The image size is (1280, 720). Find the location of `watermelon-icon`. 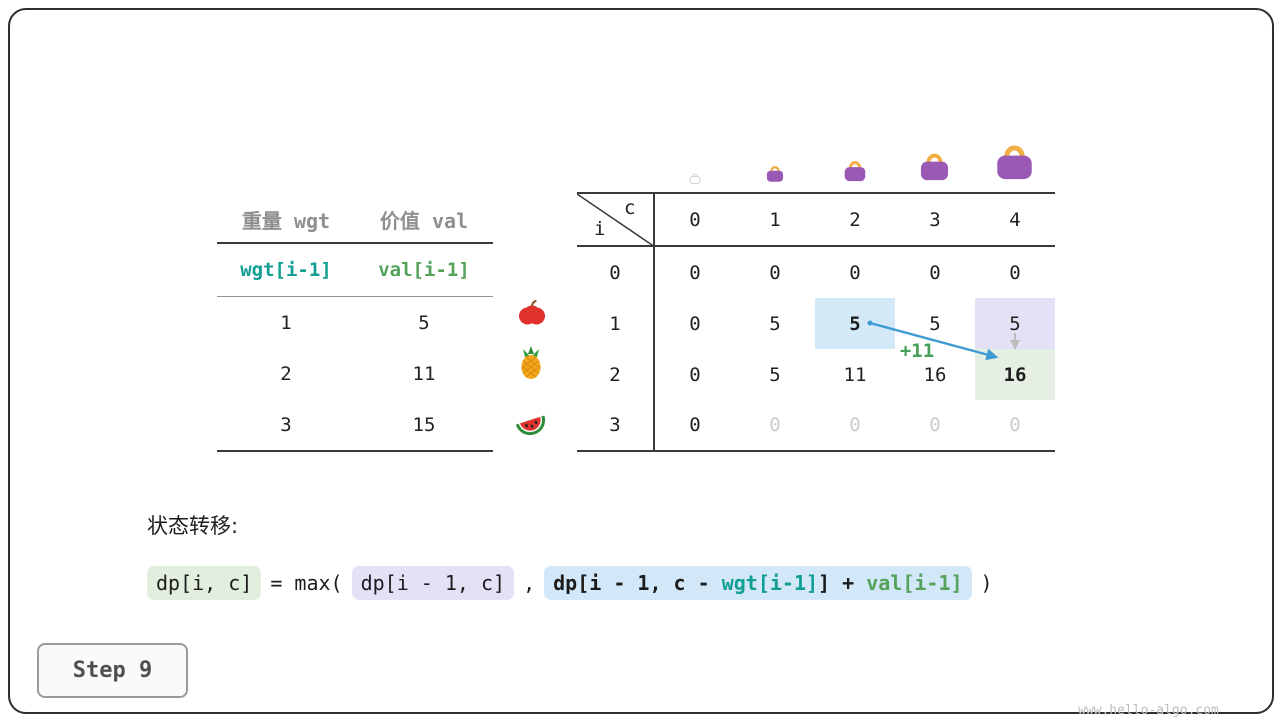

watermelon-icon is located at coordinates (533, 427).